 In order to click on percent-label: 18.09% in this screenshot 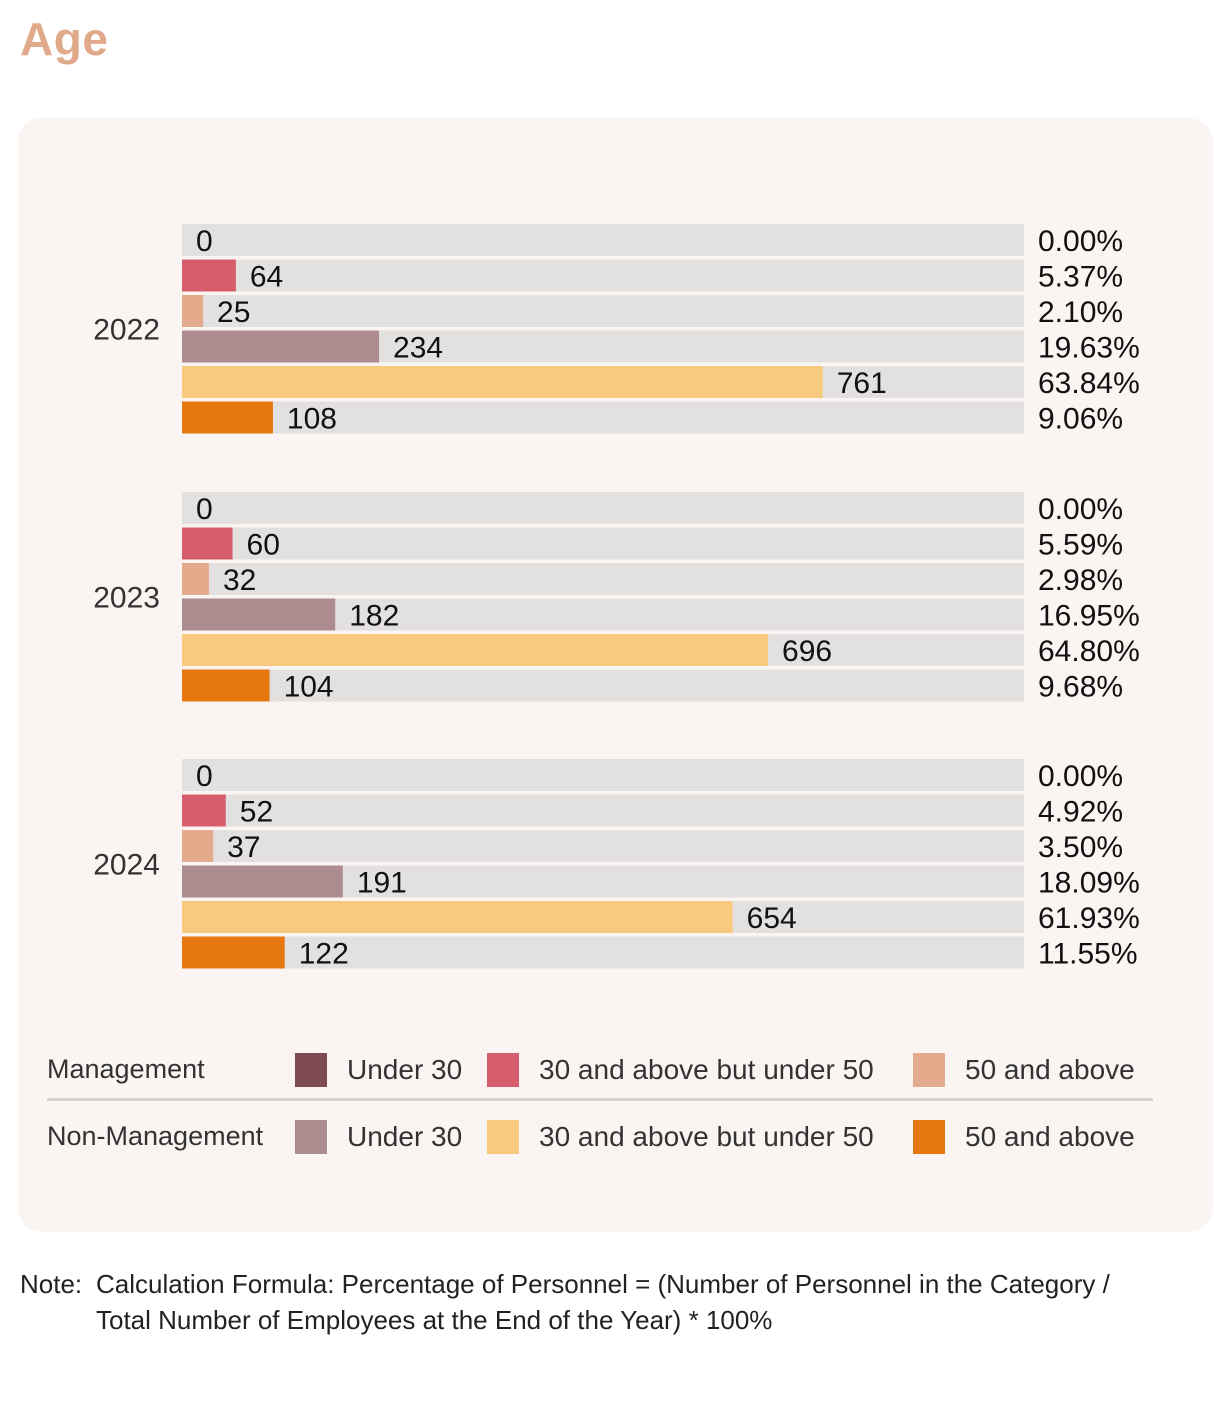, I will do `click(1089, 883)`.